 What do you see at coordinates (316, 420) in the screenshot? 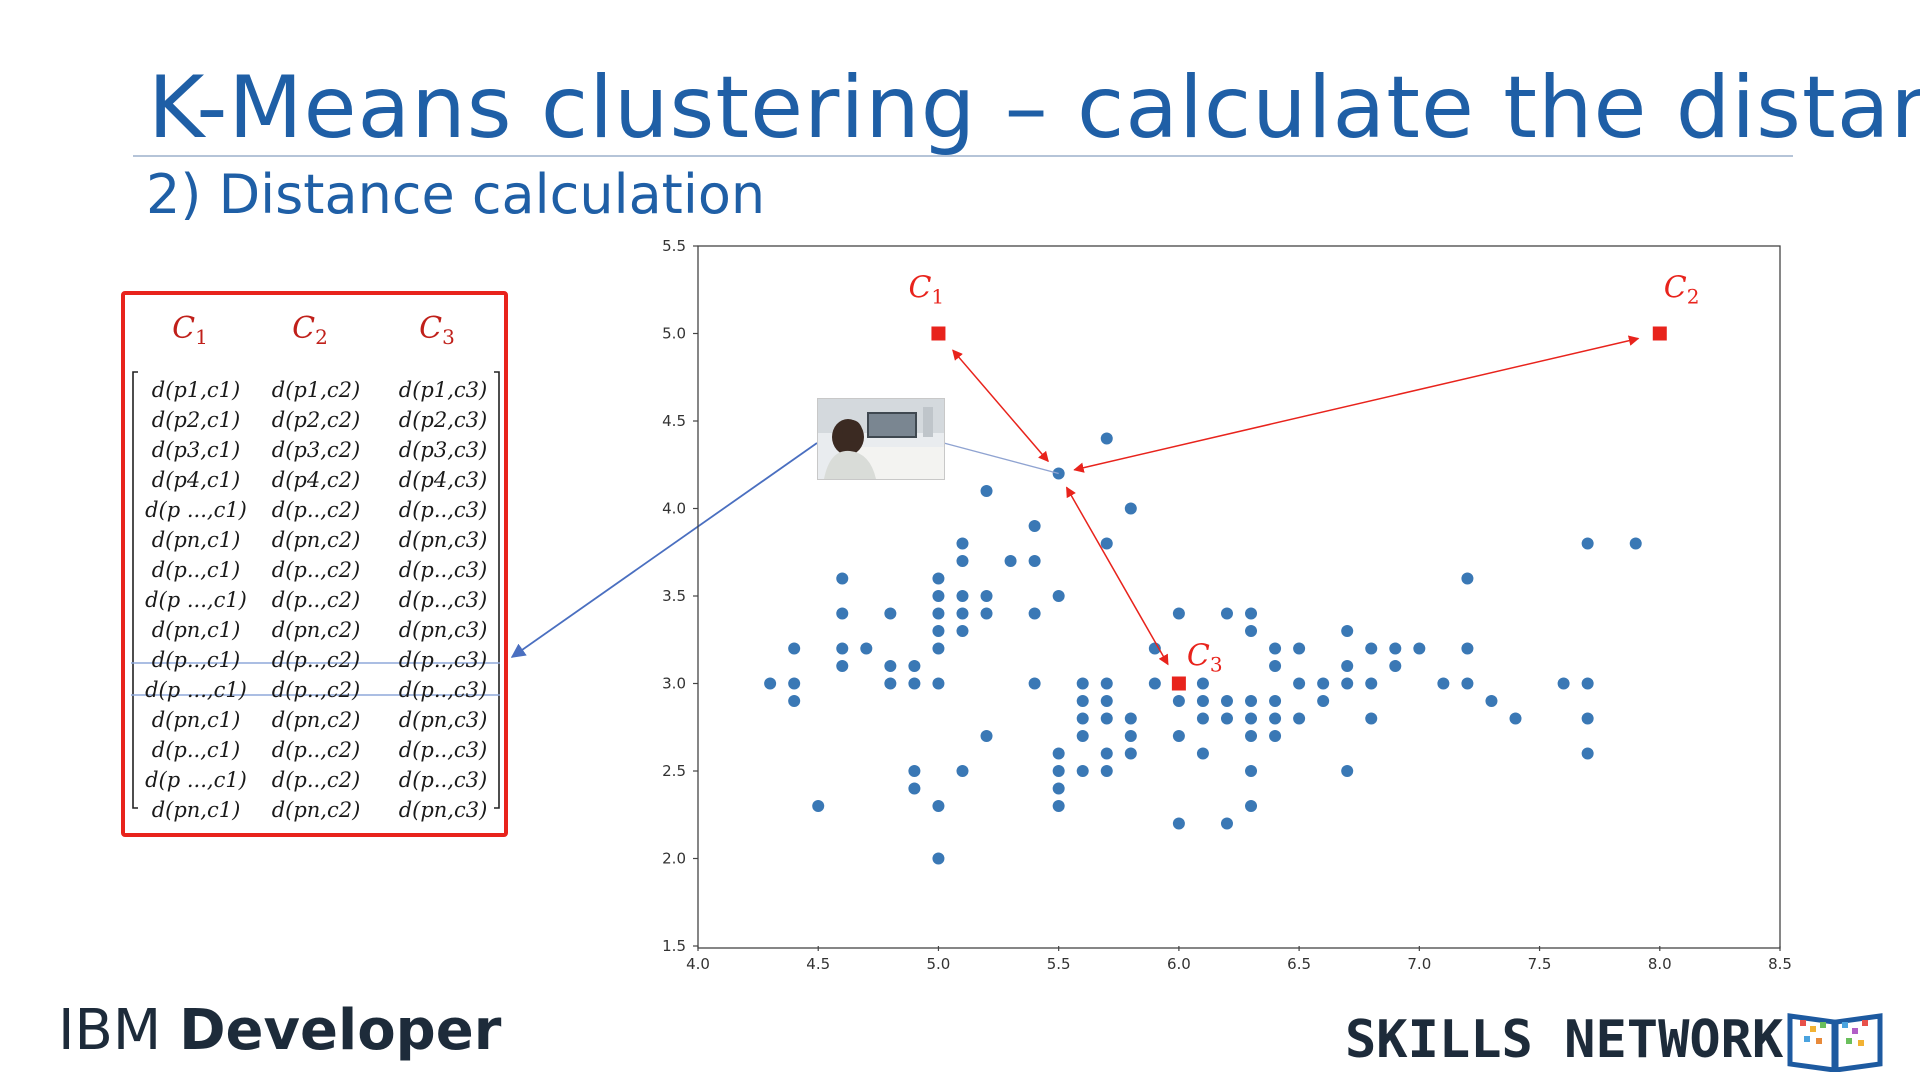
I see `matrix-cell: d(p2,c2)` at bounding box center [316, 420].